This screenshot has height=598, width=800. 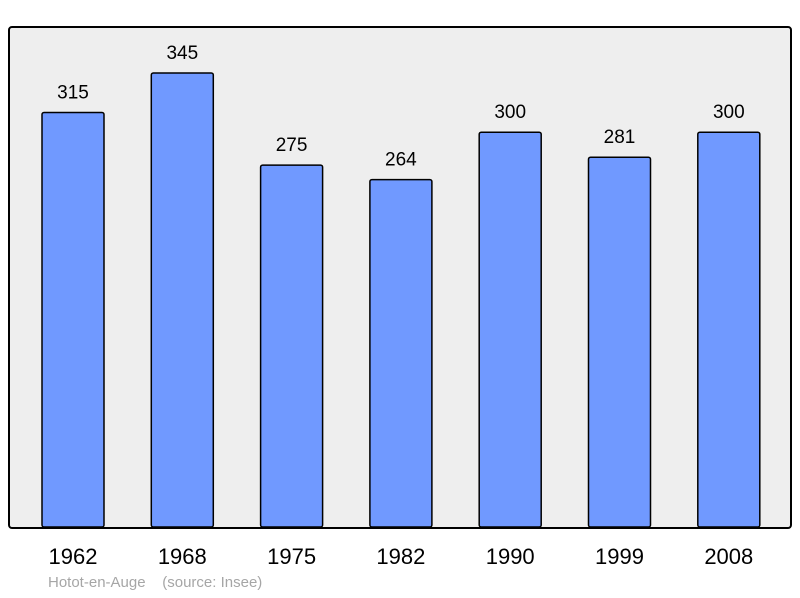 I want to click on bar-1962, so click(x=73, y=319).